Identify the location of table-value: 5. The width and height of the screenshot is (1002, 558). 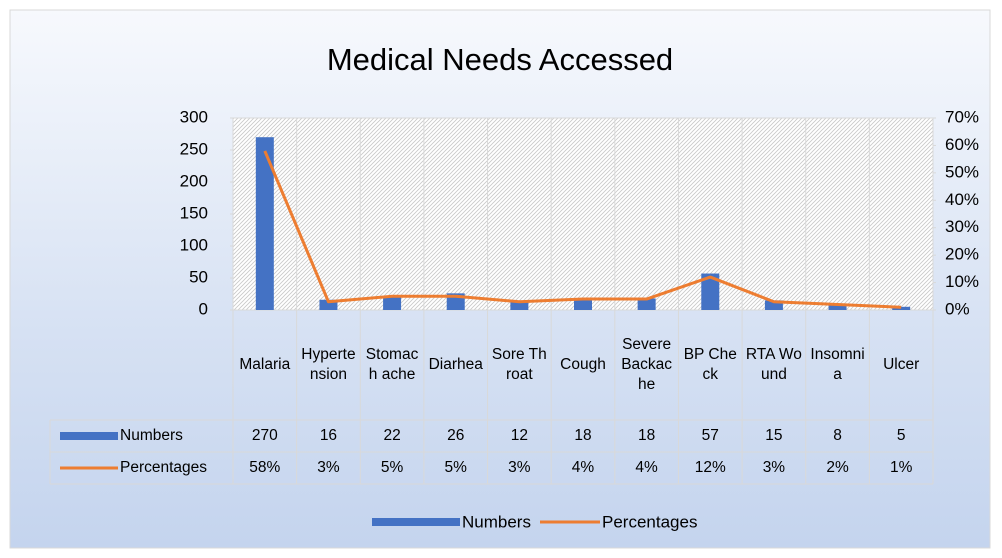
(901, 435).